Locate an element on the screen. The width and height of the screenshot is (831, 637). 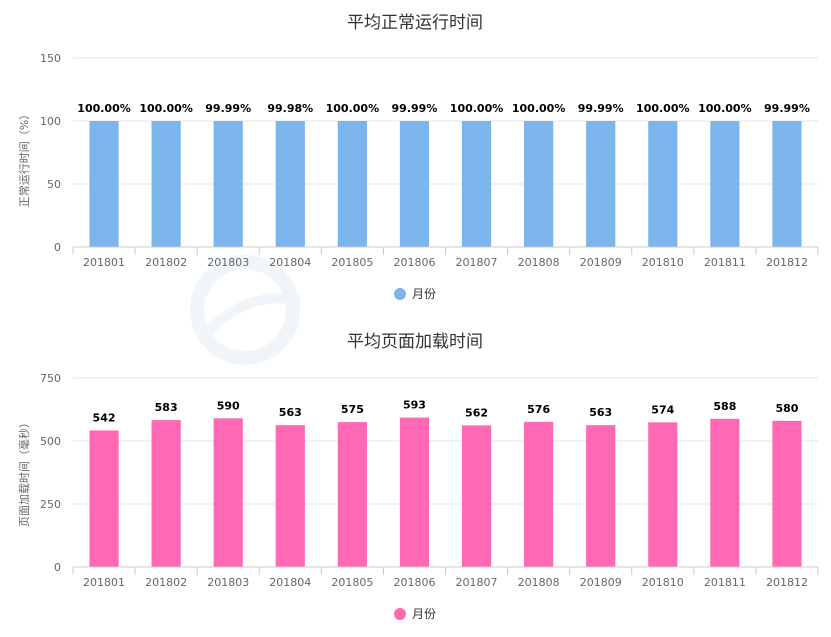
data-label: 99.98% is located at coordinates (290, 108).